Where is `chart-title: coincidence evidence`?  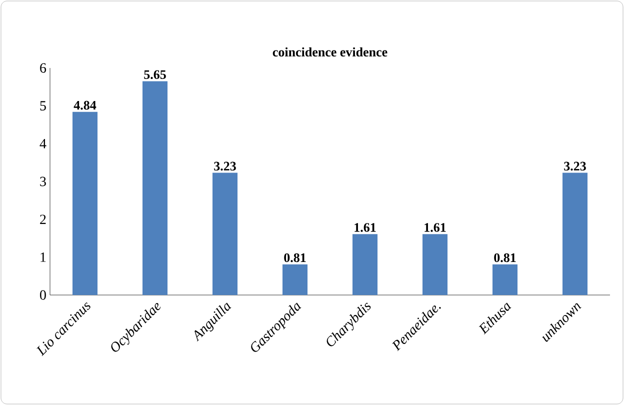 chart-title: coincidence evidence is located at coordinates (330, 51).